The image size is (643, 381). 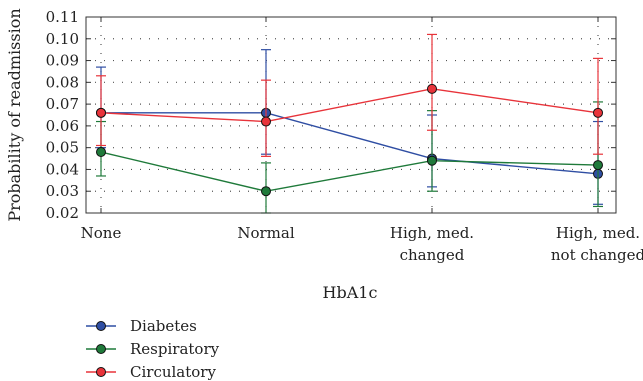 I want to click on x-tick-label: High, med. changed, so click(x=432, y=244).